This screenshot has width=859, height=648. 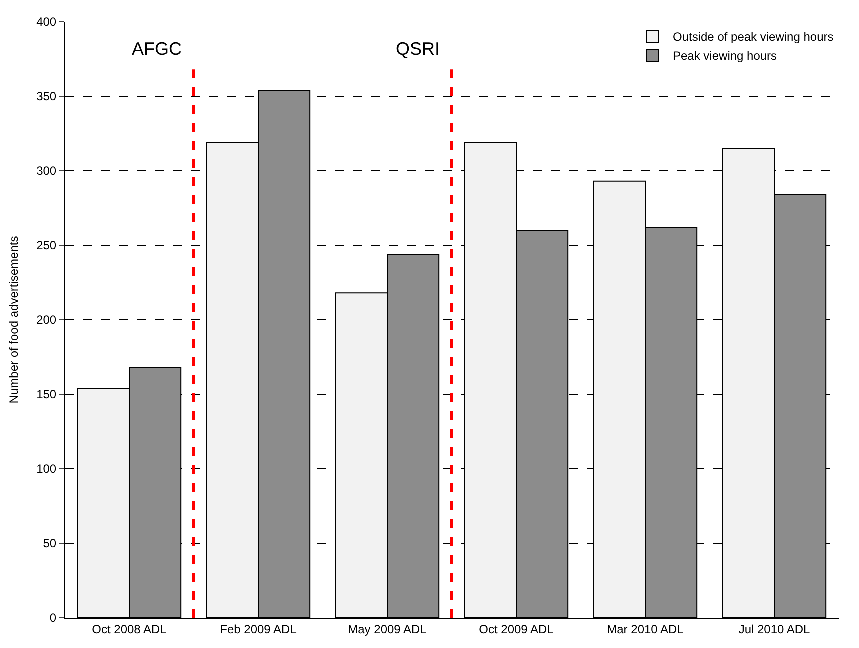 I want to click on legend-label: Peak viewing hours, so click(x=725, y=56).